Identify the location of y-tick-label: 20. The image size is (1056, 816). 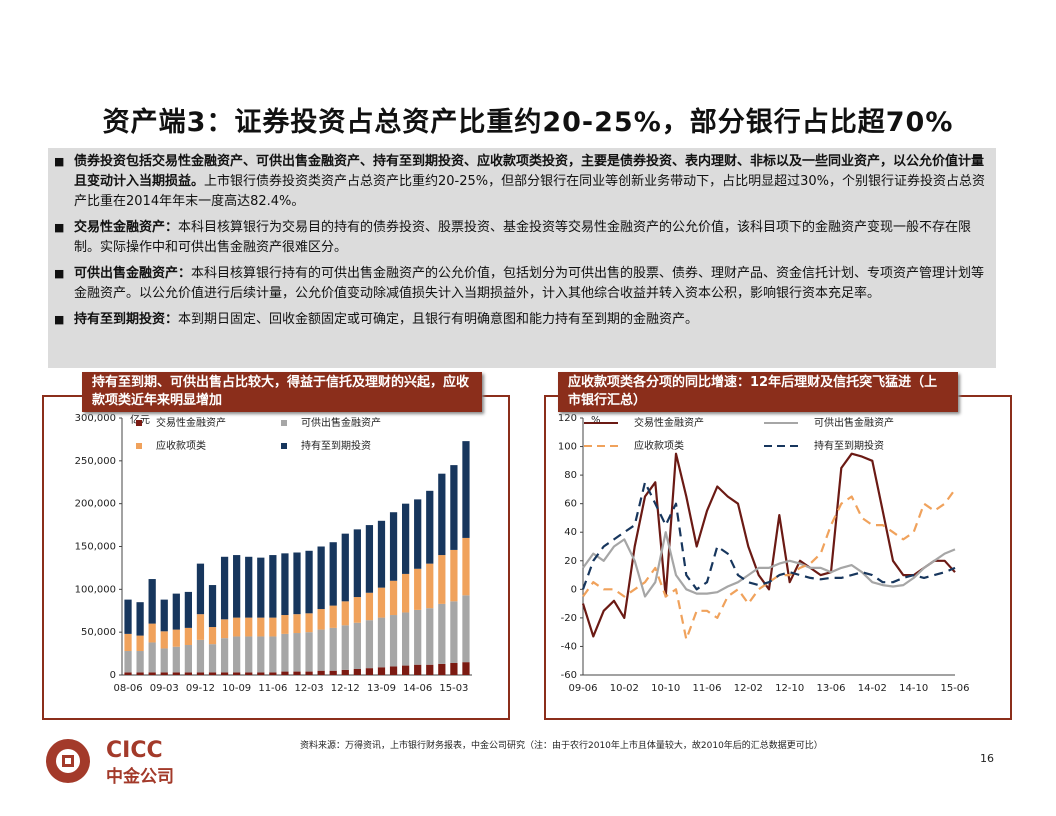
(570, 561).